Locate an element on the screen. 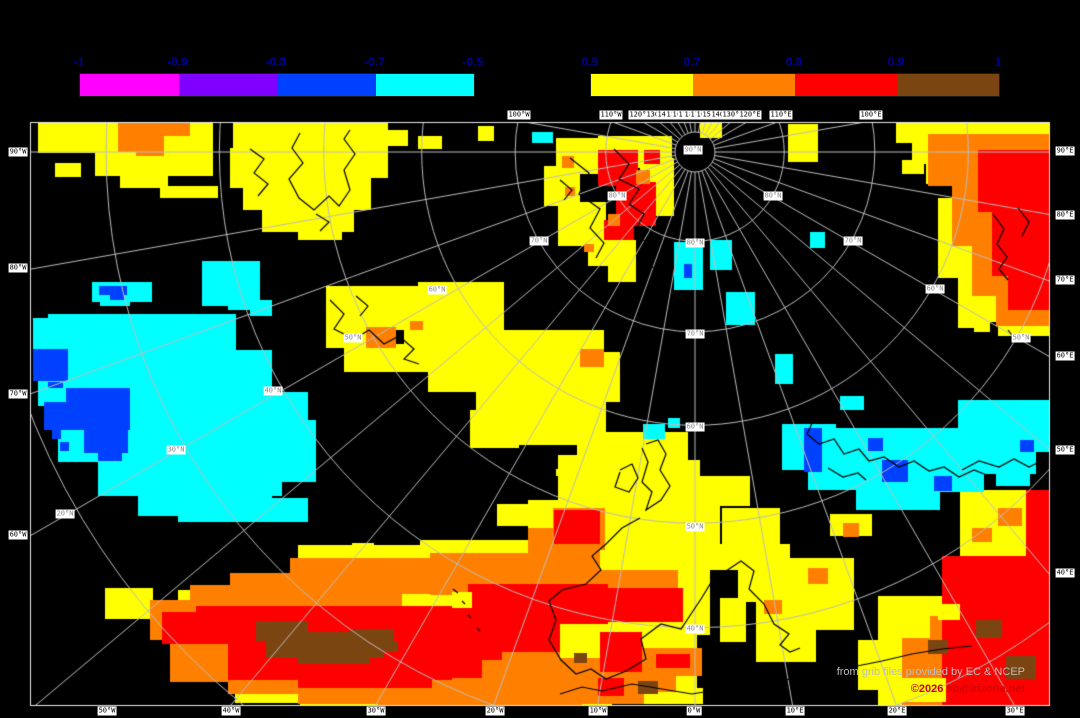 The image size is (1080, 718). longitude-label: 10°E is located at coordinates (795, 711).